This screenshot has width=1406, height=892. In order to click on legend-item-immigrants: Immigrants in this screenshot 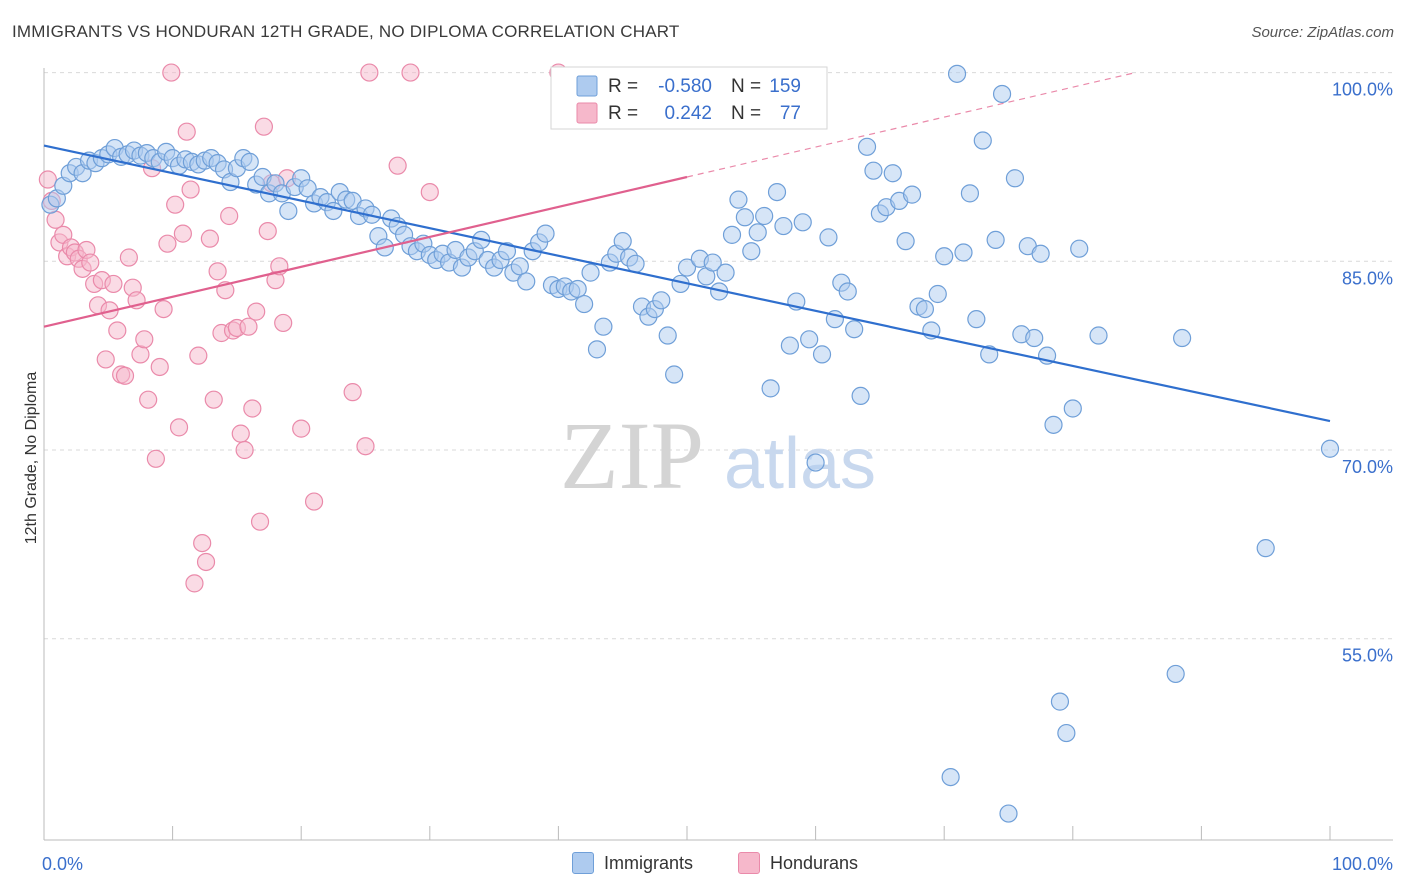, I will do `click(632, 863)`.